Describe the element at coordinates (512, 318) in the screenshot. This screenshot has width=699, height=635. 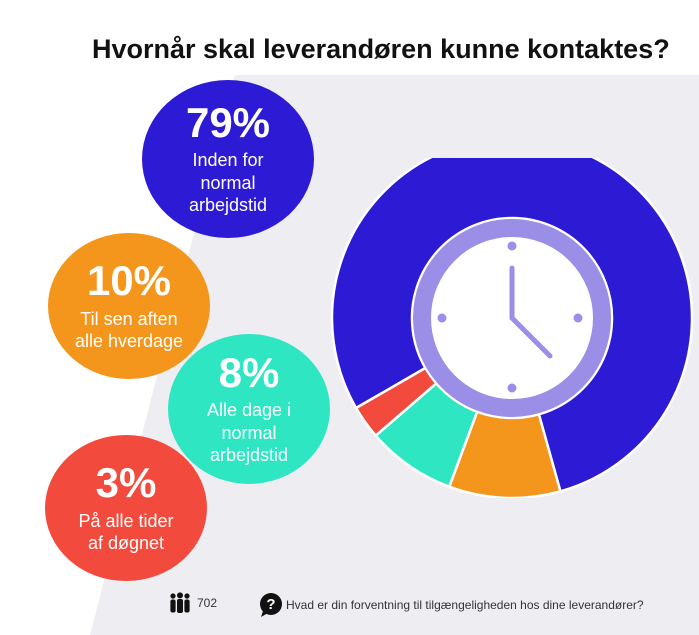
I see `clock-icon` at that location.